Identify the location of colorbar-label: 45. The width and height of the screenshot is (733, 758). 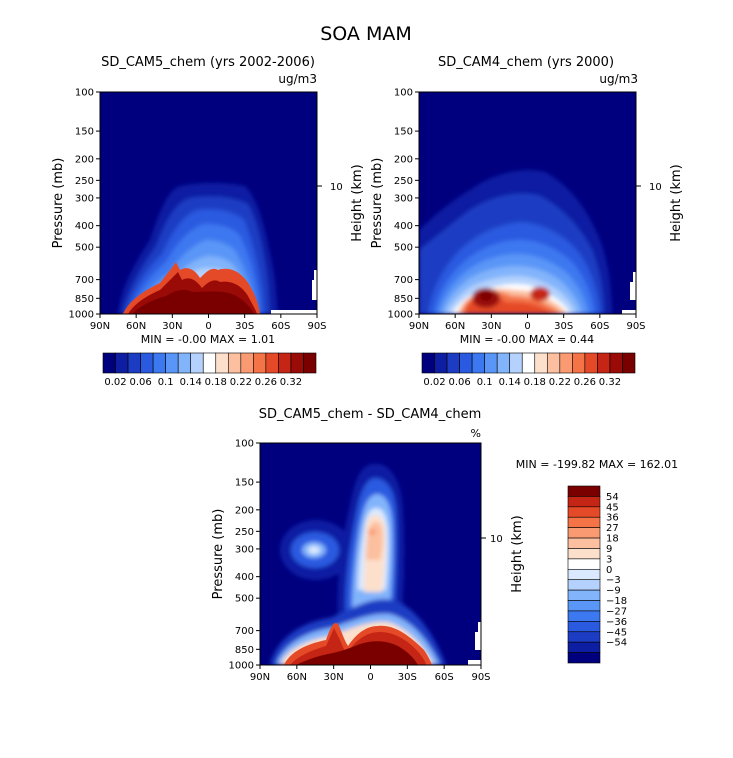
(612, 507).